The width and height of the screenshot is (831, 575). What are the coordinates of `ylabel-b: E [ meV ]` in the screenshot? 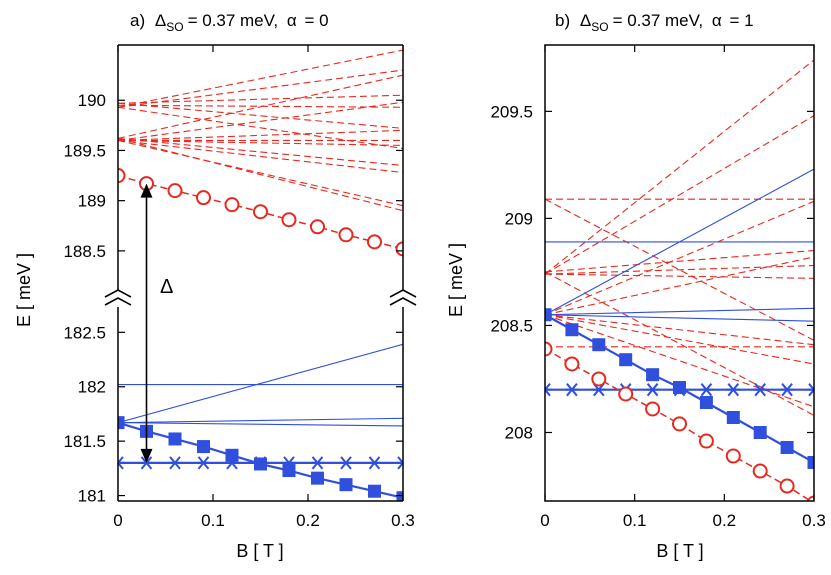 It's located at (456, 280).